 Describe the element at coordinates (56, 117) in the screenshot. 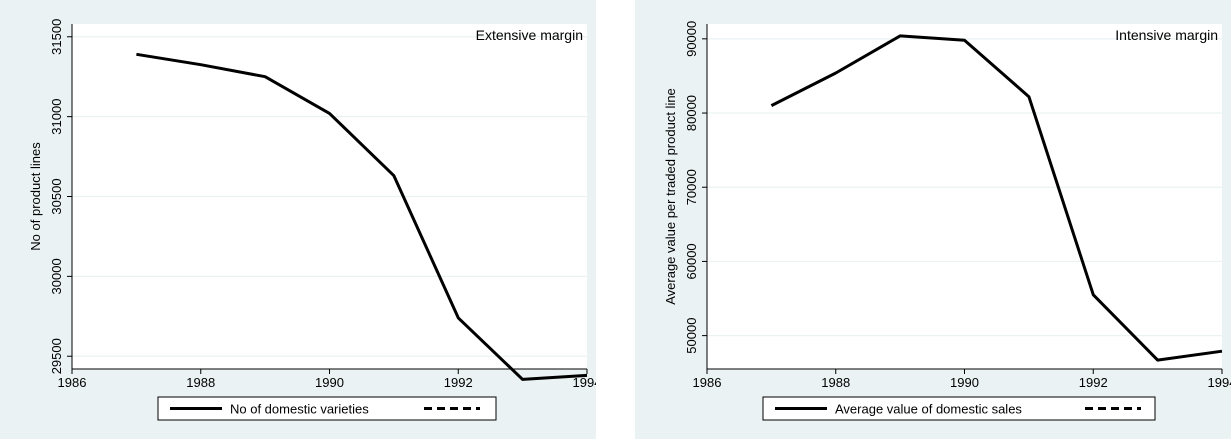

I see `y-tick-label: 31000` at that location.